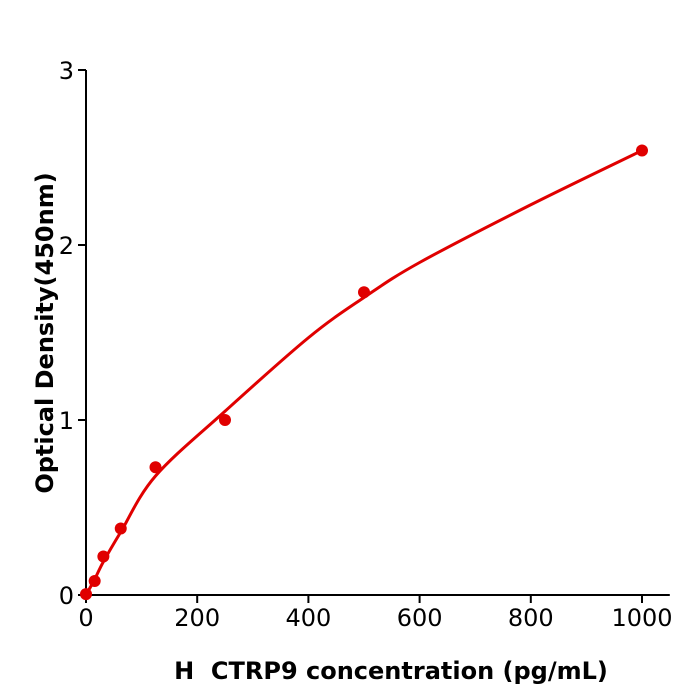 The height and width of the screenshot is (700, 700). What do you see at coordinates (85, 618) in the screenshot?
I see `x-tick-label: 0` at bounding box center [85, 618].